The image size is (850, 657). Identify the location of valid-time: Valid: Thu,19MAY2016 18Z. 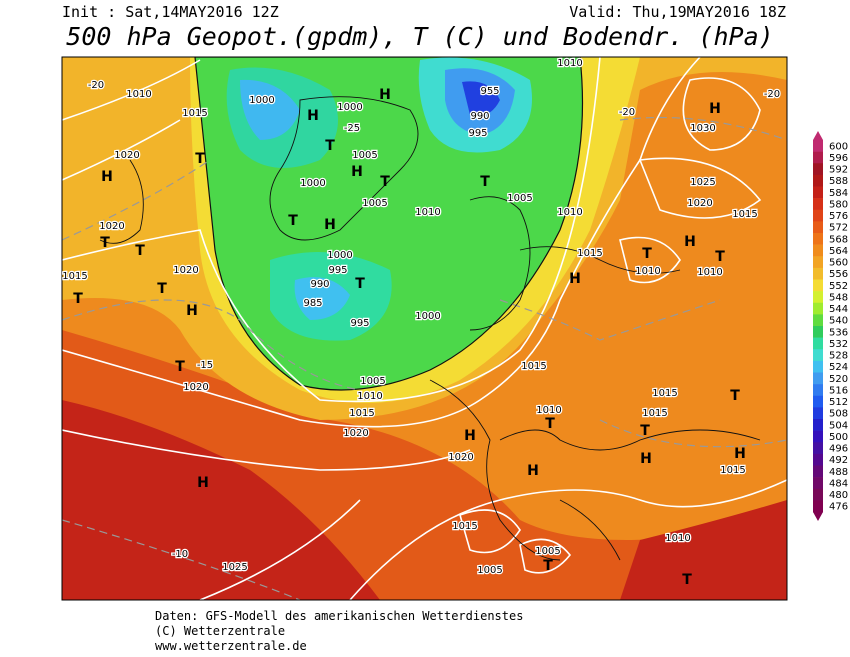
(677, 12).